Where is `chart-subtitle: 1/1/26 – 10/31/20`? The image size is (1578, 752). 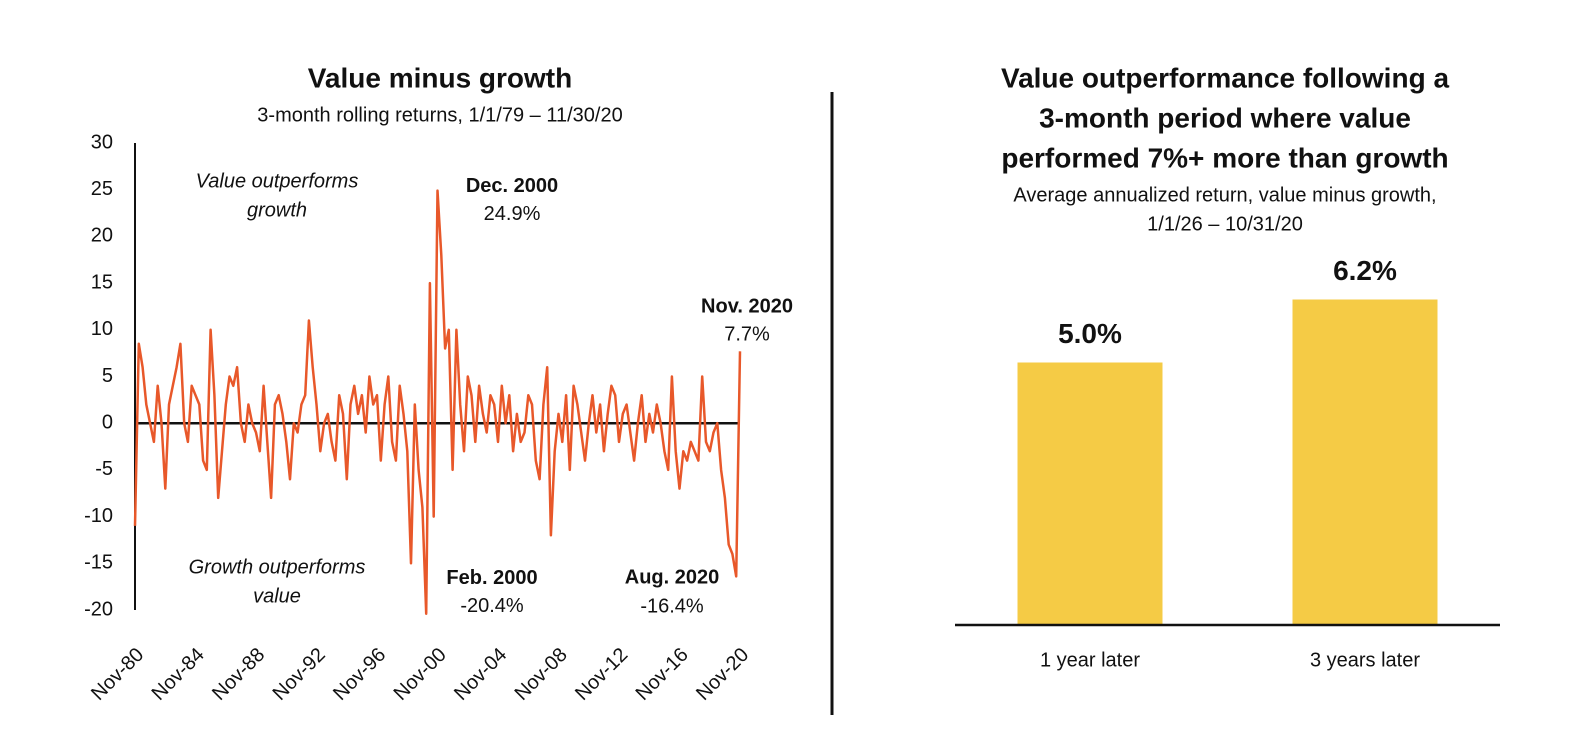 chart-subtitle: 1/1/26 – 10/31/20 is located at coordinates (1225, 224).